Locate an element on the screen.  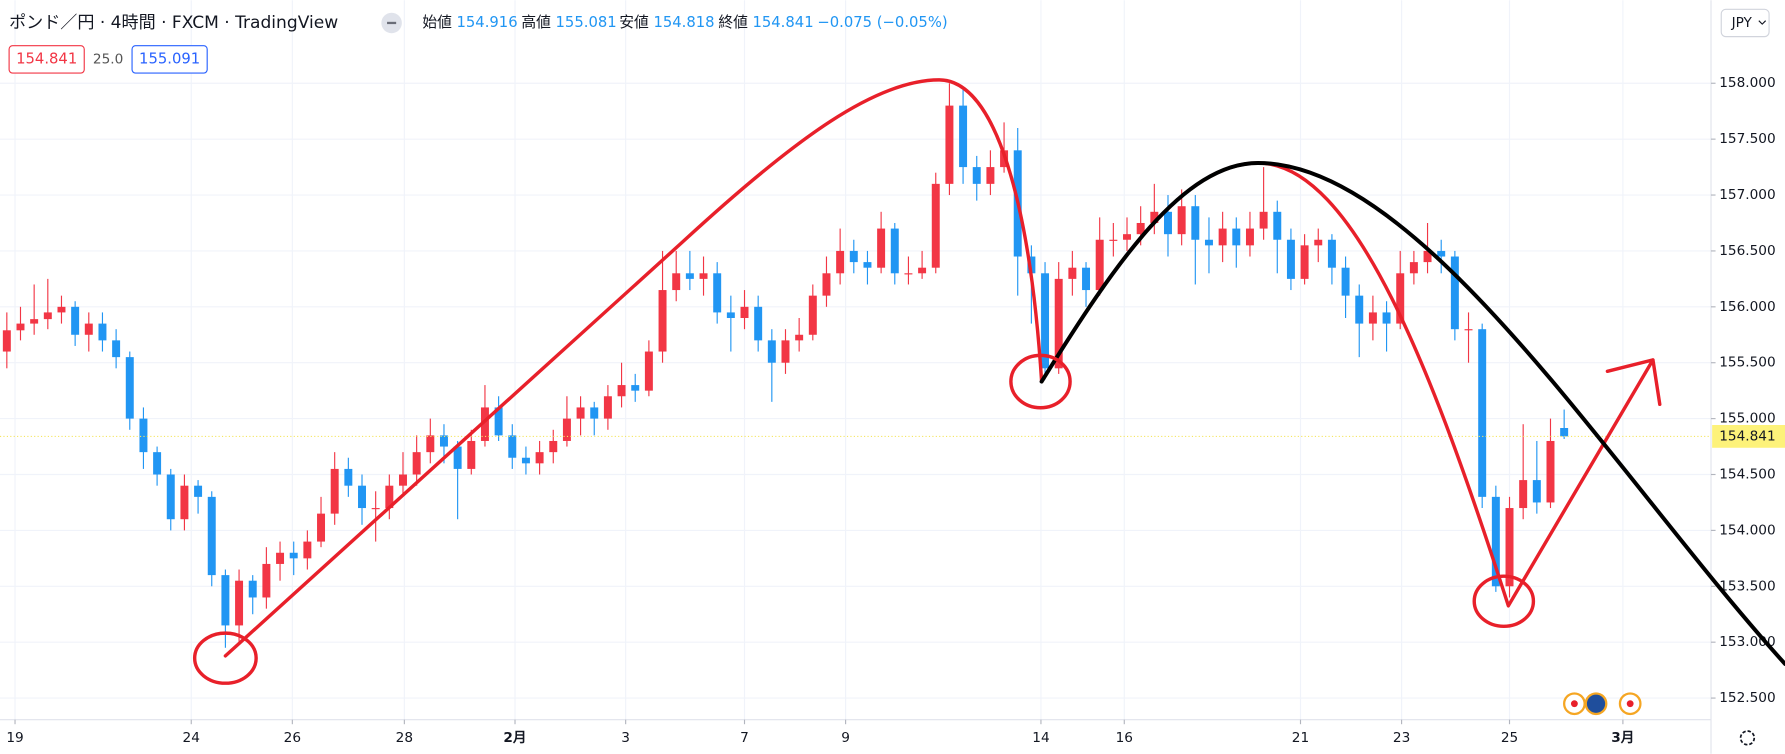
ask-badge is located at coordinates (169, 59).